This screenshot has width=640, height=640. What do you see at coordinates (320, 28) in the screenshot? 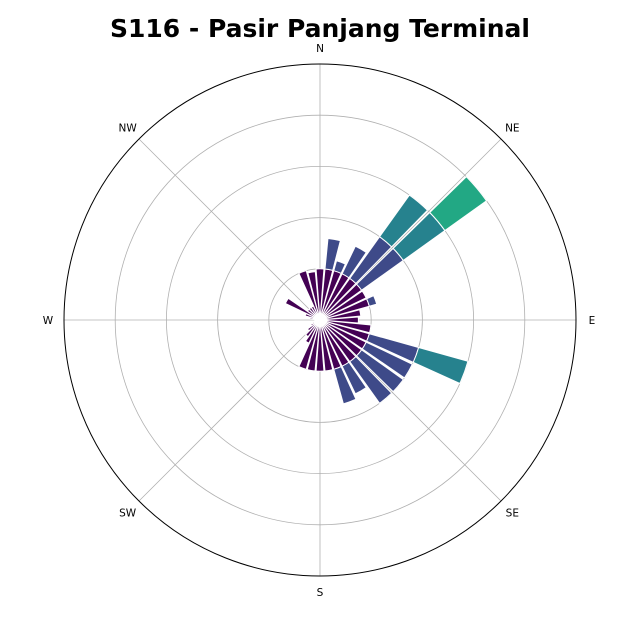
I see `chart-title: S116 - Pasir Panjang Terminal` at bounding box center [320, 28].